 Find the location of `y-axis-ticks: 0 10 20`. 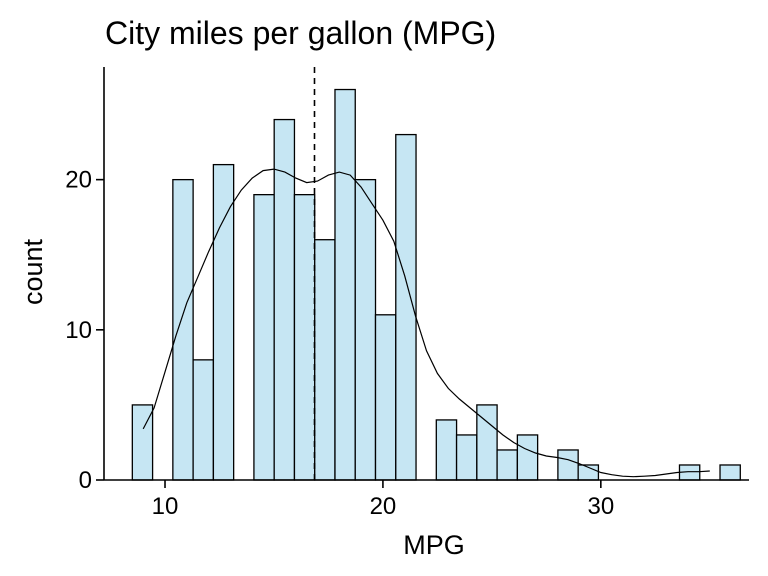

y-axis-ticks: 0 10 20 is located at coordinates (84, 330).